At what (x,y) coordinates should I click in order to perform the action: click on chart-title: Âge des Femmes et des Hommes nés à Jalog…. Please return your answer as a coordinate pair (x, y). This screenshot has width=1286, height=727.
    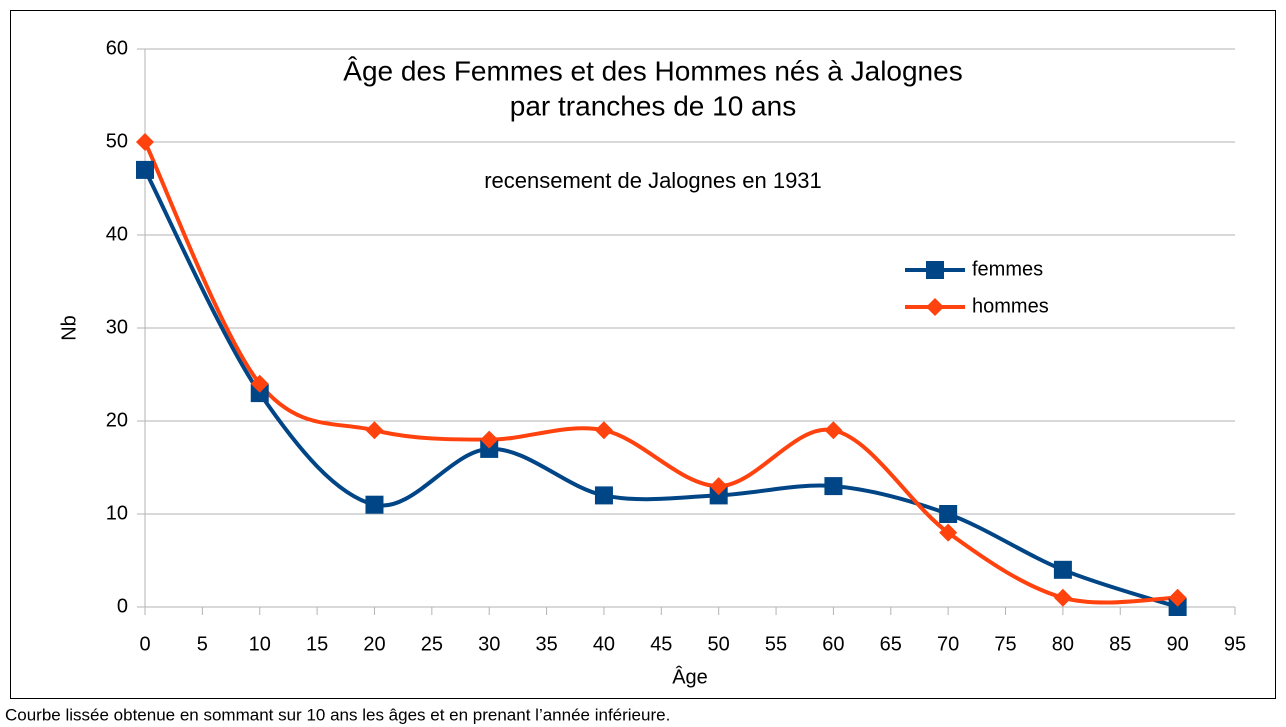
    Looking at the image, I should click on (652, 70).